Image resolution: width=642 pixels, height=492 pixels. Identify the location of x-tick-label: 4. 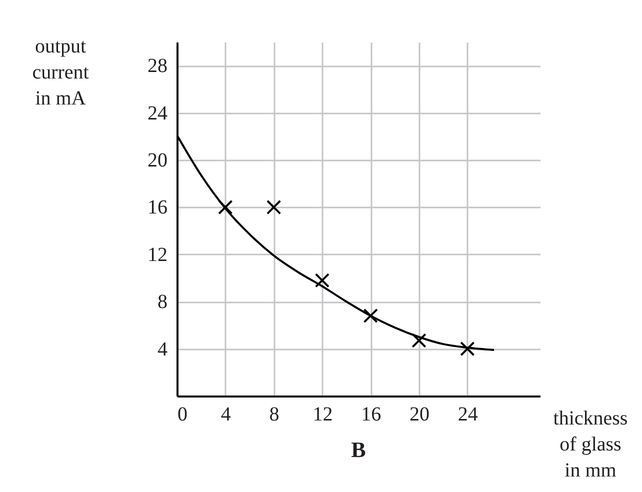
(225, 415).